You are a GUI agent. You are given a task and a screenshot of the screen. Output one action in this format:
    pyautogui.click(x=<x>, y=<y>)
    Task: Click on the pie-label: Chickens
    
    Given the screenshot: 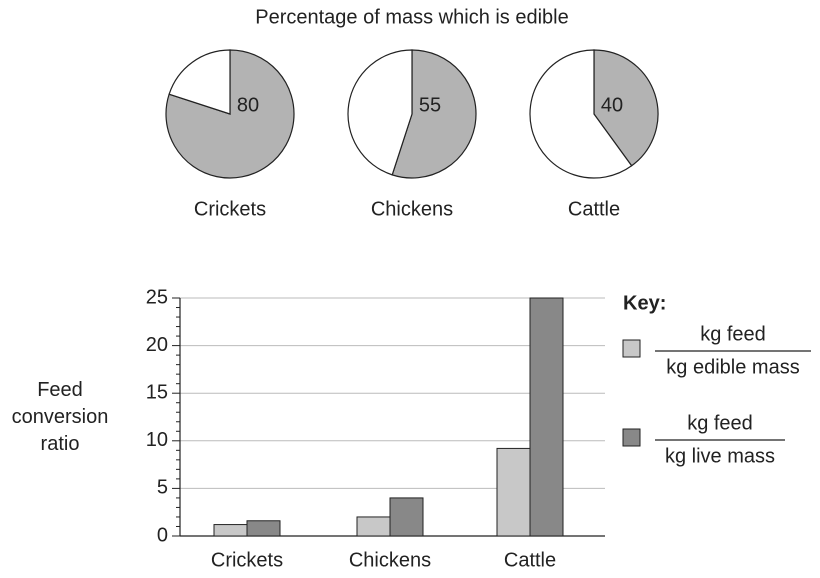 What is the action you would take?
    pyautogui.click(x=412, y=209)
    